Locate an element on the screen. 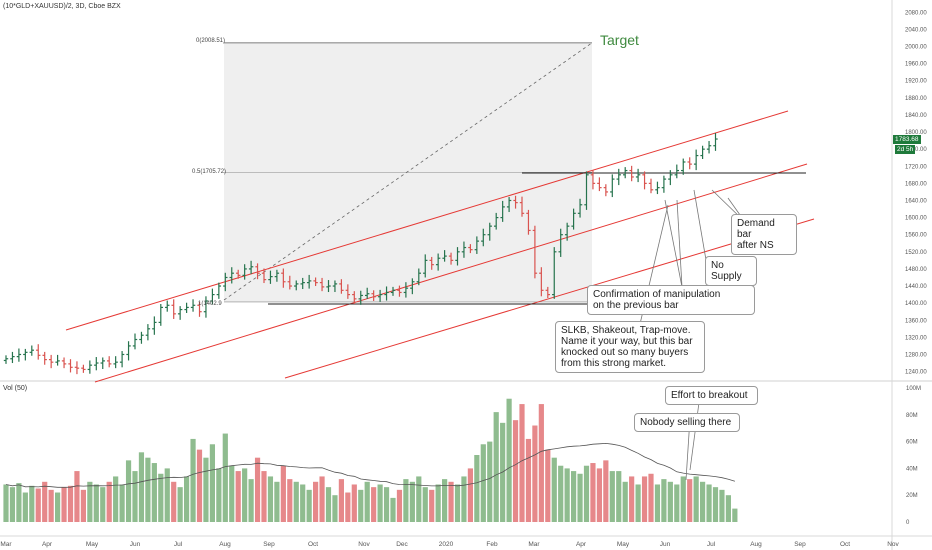 The height and width of the screenshot is (550, 932). price-tick-label: 1400.00 is located at coordinates (916, 304).